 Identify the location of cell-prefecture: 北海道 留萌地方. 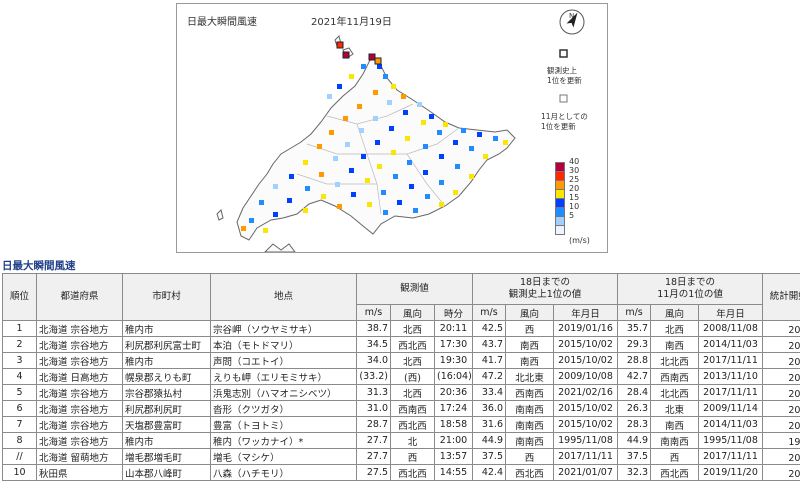
(80, 457).